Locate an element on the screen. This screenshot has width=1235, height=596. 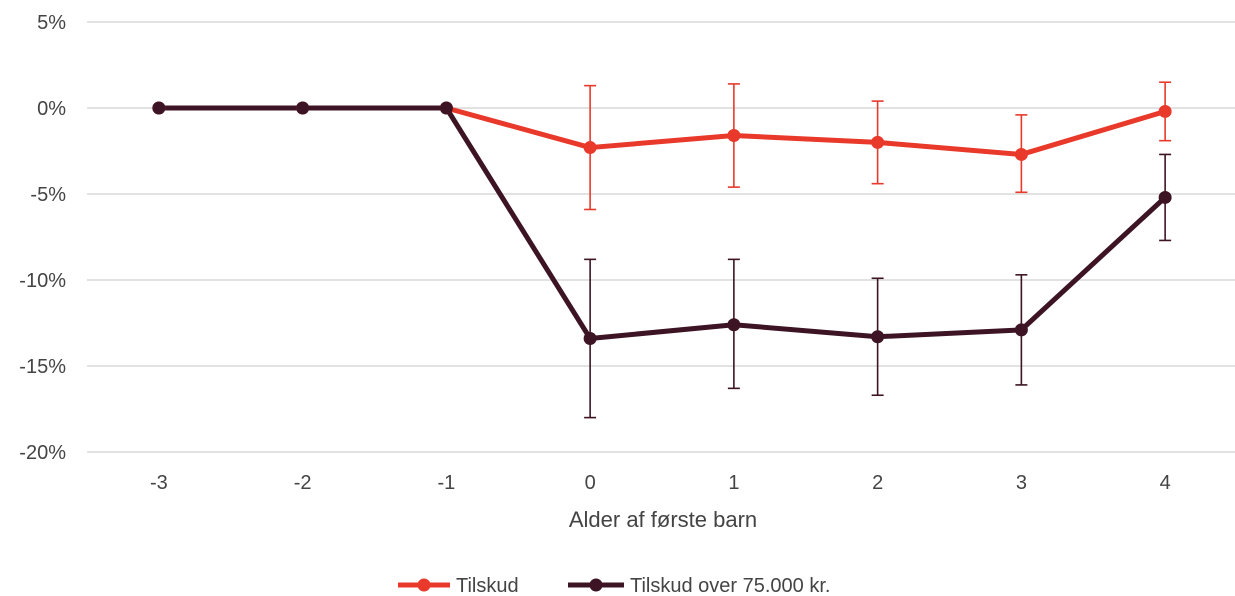
legend: Tilskud Tilskud over 75.000 kr. is located at coordinates (614, 585).